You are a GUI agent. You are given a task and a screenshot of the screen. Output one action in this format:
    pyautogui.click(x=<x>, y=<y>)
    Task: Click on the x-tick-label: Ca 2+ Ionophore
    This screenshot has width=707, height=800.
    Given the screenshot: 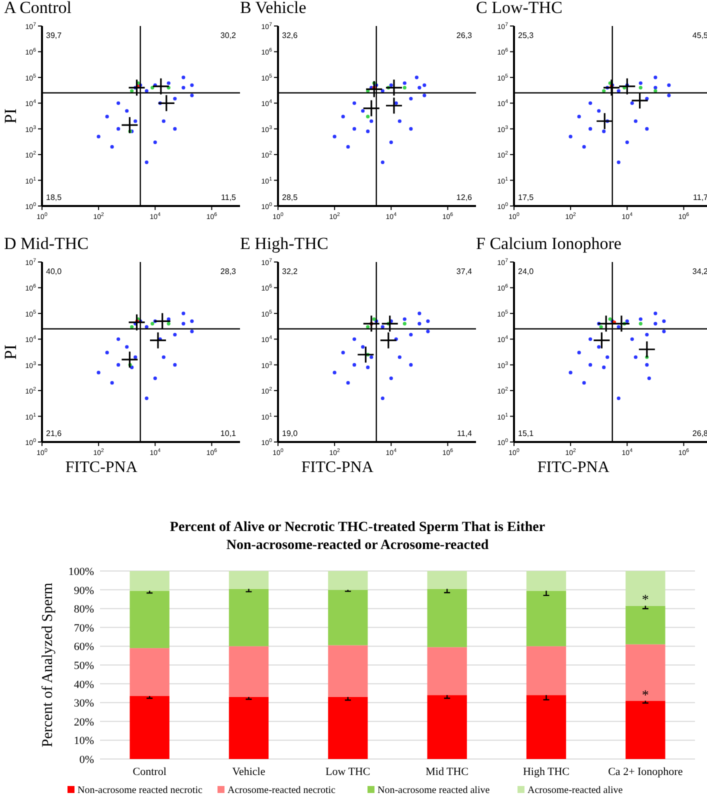 What is the action you would take?
    pyautogui.click(x=645, y=772)
    